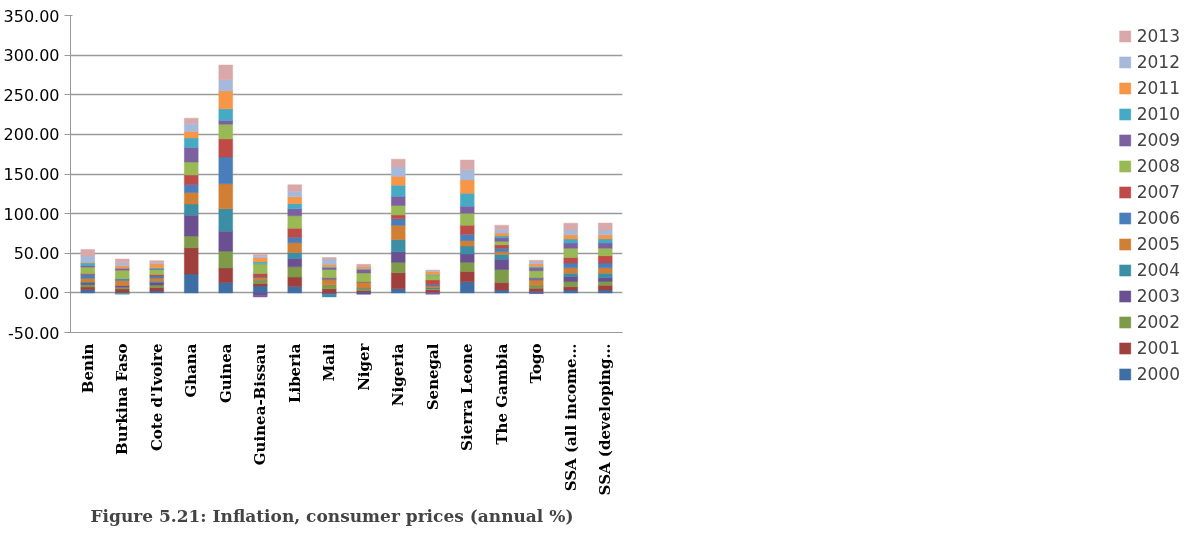 Image resolution: width=1197 pixels, height=534 pixels. I want to click on legend-label: 2000, so click(1158, 374).